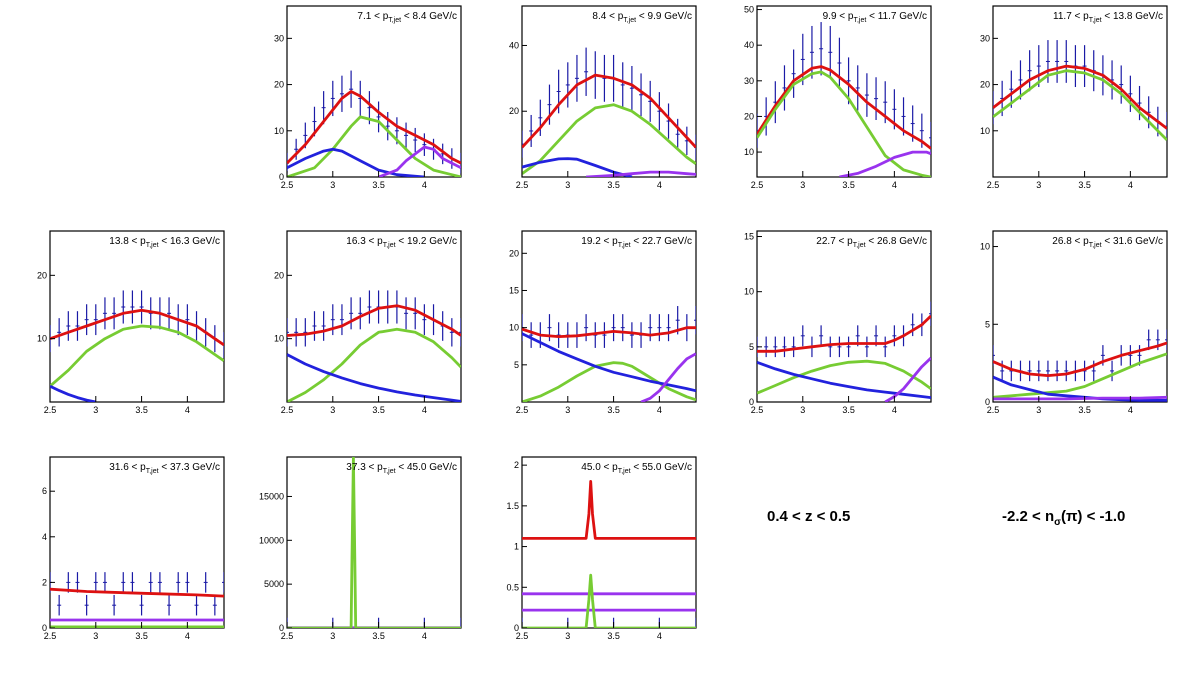  Describe the element at coordinates (164, 468) in the screenshot. I see `panel-title: 31.6 < pT,jet < 37.3 GeV/c` at that location.